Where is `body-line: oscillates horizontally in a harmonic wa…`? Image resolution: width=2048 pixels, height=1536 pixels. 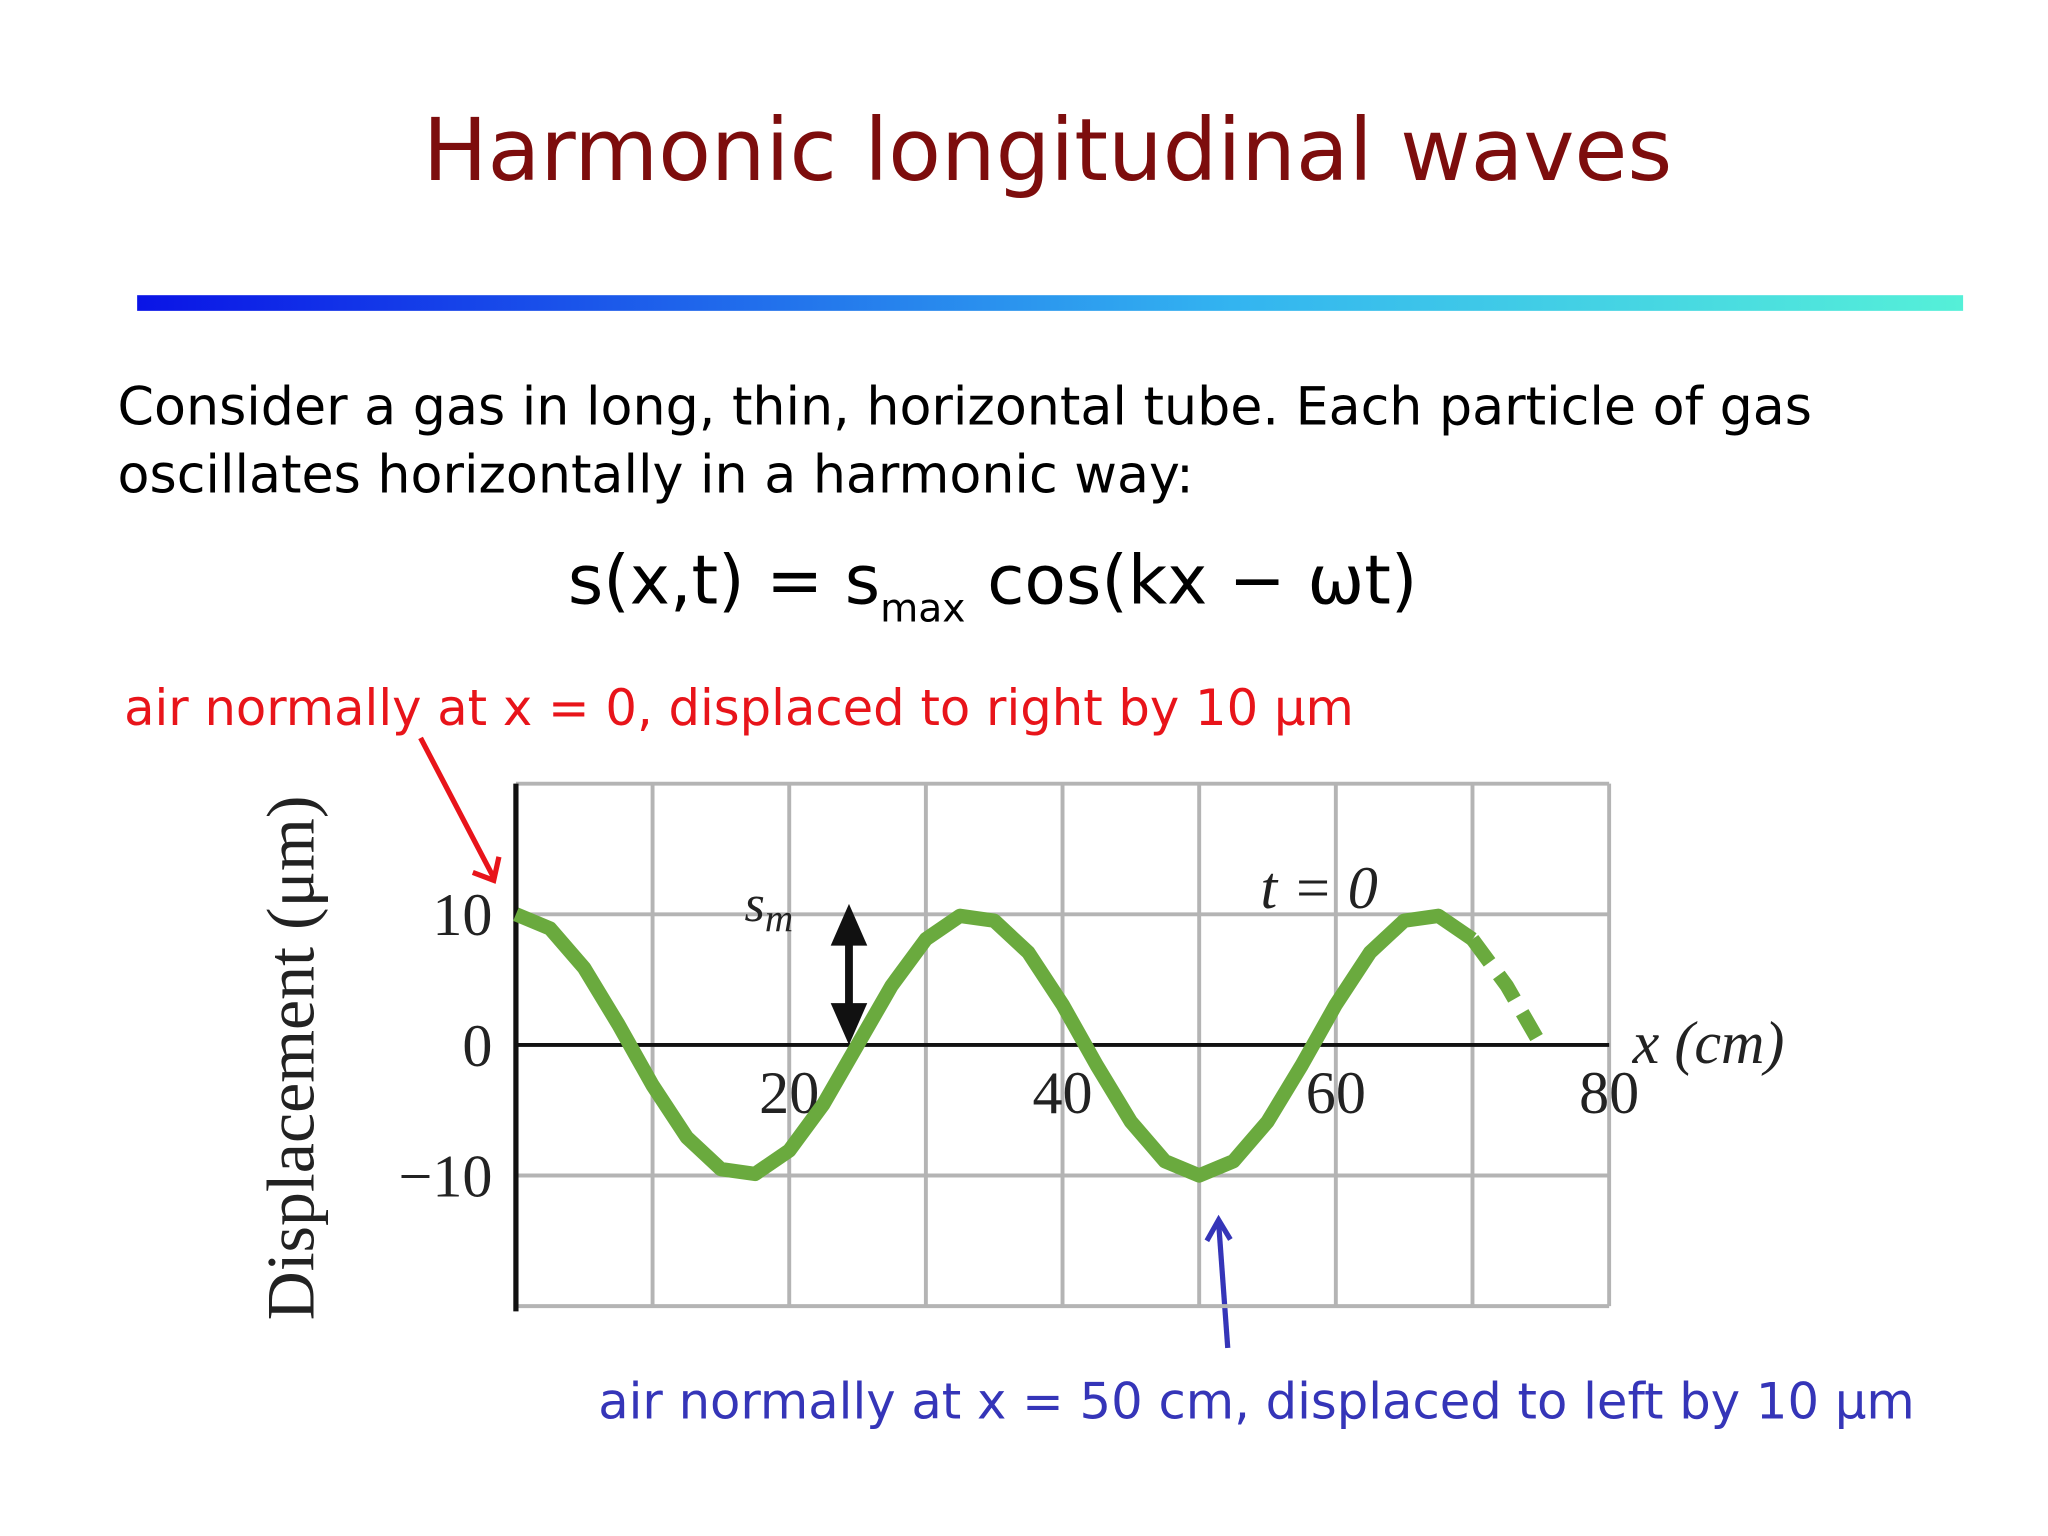 body-line: oscillates horizontally in a harmonic wa… is located at coordinates (656, 475).